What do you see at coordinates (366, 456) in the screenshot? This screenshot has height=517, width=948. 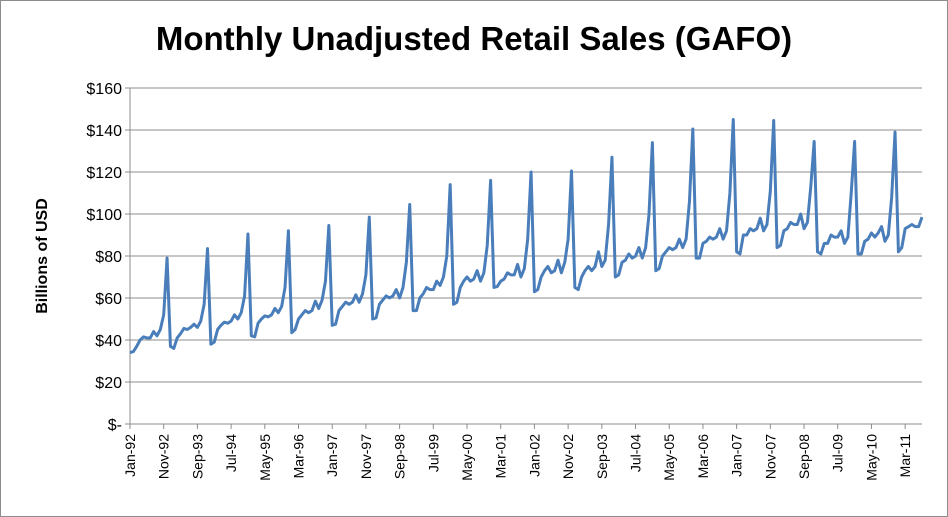 I see `x-tick-label: Nov-97` at bounding box center [366, 456].